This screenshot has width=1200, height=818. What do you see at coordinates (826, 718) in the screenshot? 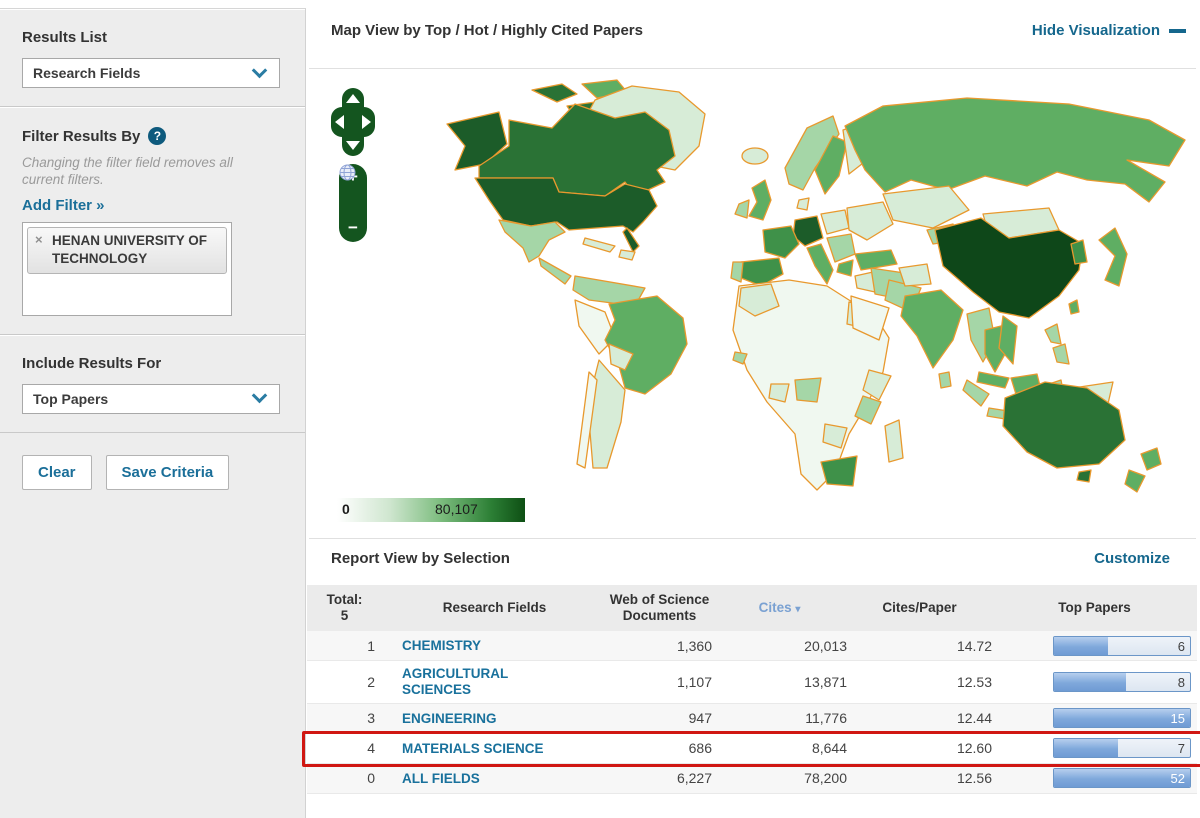
I see `cites-cell: 11,776` at bounding box center [826, 718].